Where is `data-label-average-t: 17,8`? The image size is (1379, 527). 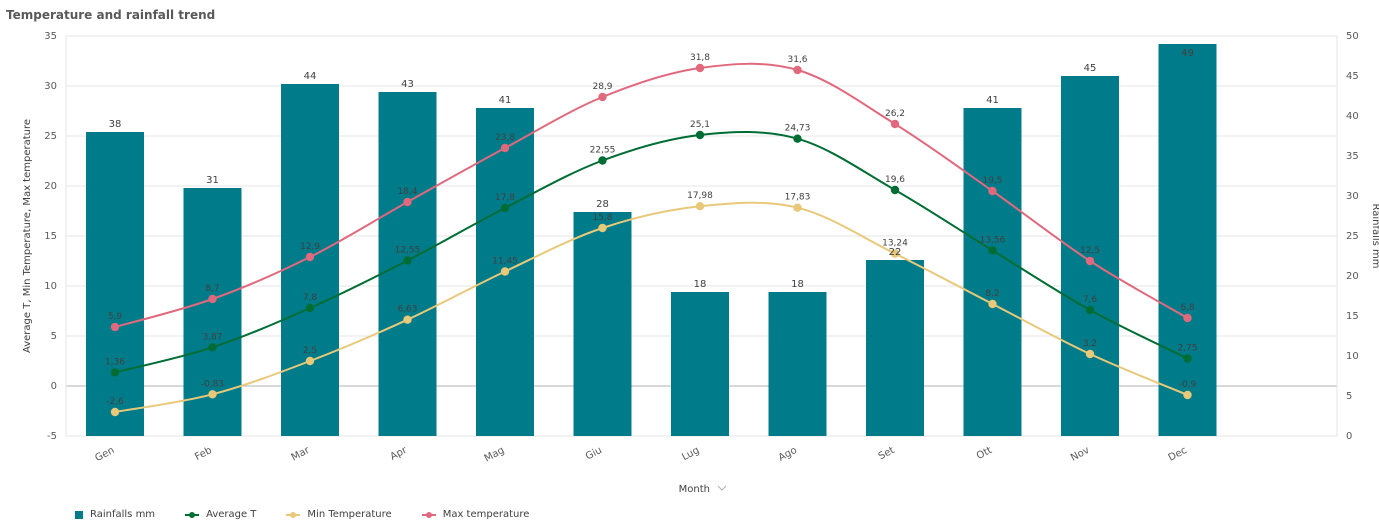
data-label-average-t: 17,8 is located at coordinates (505, 198).